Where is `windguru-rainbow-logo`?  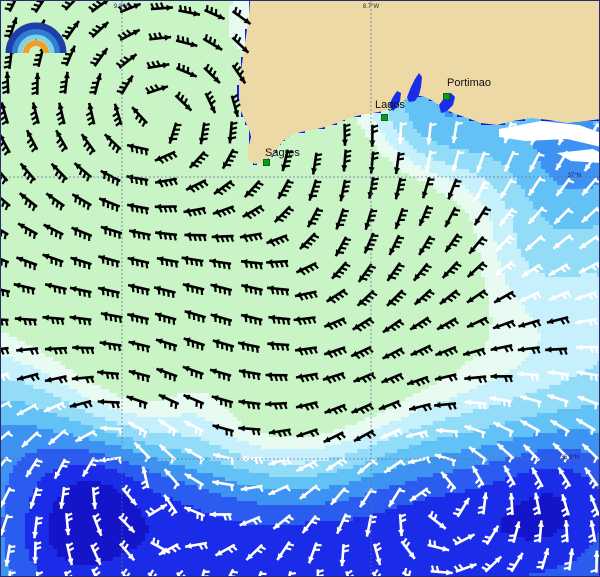 windguru-rainbow-logo is located at coordinates (36, 38).